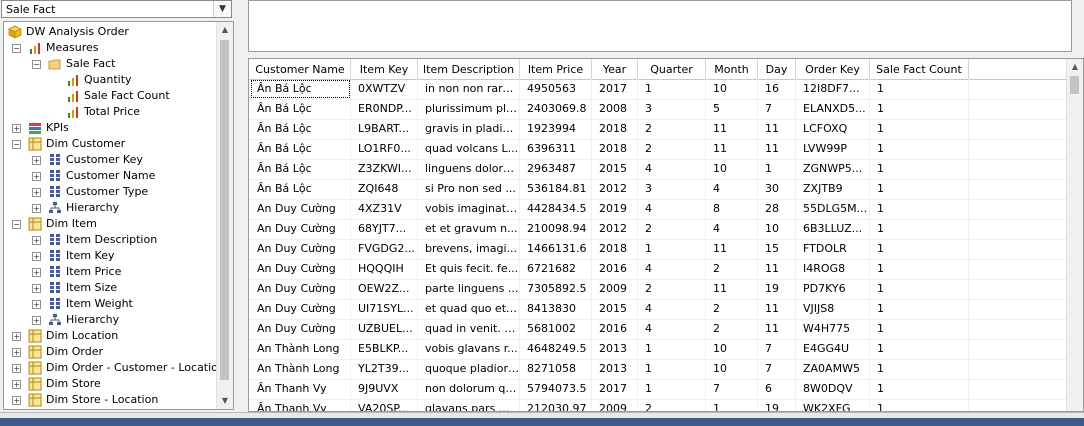 The width and height of the screenshot is (1084, 426). I want to click on cell-order-key: WK2XFG, so click(833, 405).